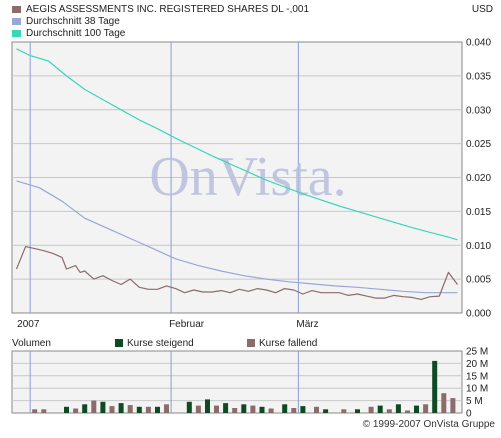  I want to click on price-y-tick-label: 0.010, so click(478, 246).